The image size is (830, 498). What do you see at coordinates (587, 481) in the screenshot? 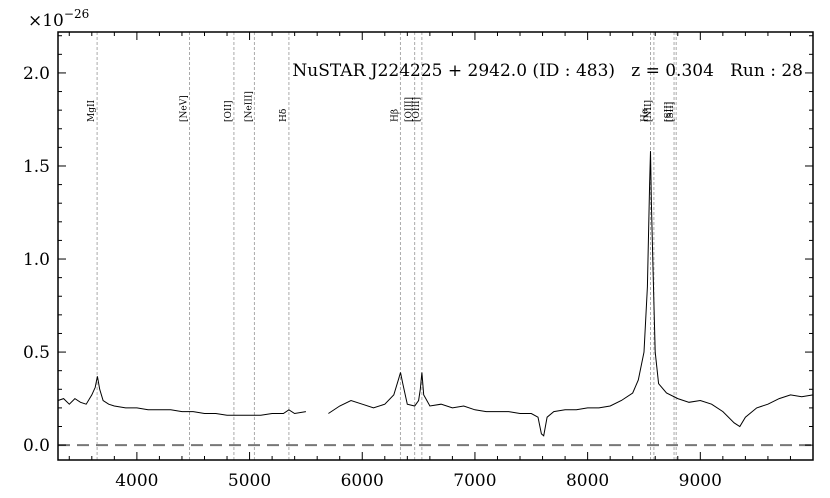
I see `x-tick-label: 8000` at bounding box center [587, 481].